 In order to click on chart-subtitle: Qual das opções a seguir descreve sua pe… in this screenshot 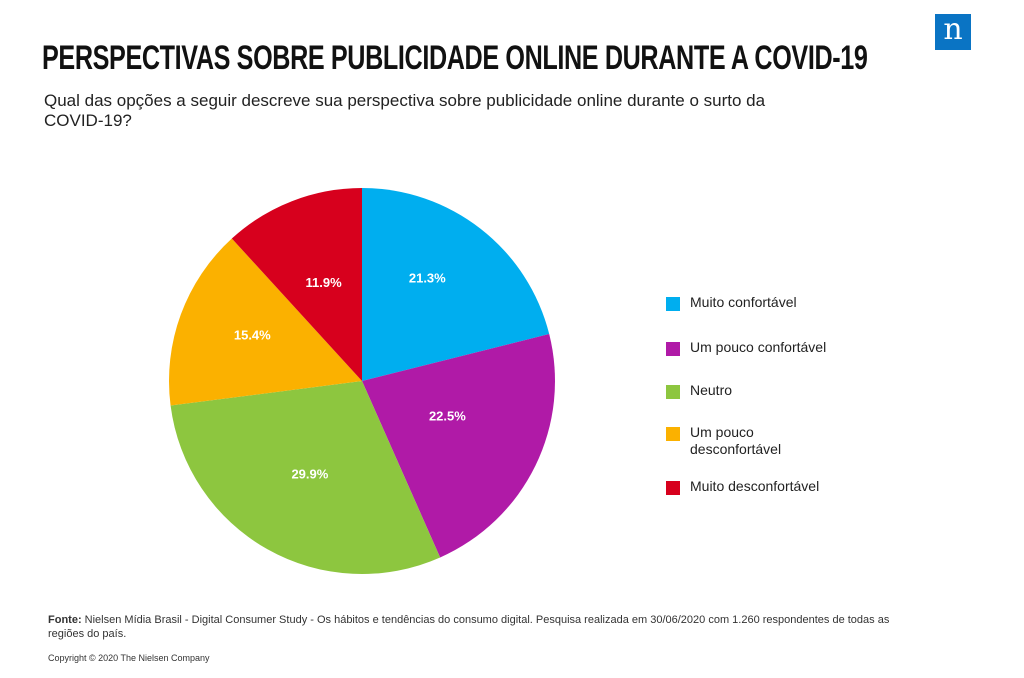, I will do `click(405, 110)`.